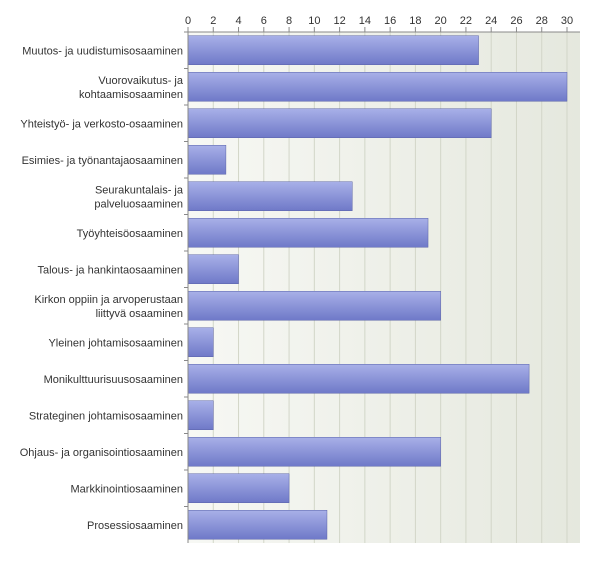  I want to click on category-label: Työyhteisöosaaminen, so click(130, 234).